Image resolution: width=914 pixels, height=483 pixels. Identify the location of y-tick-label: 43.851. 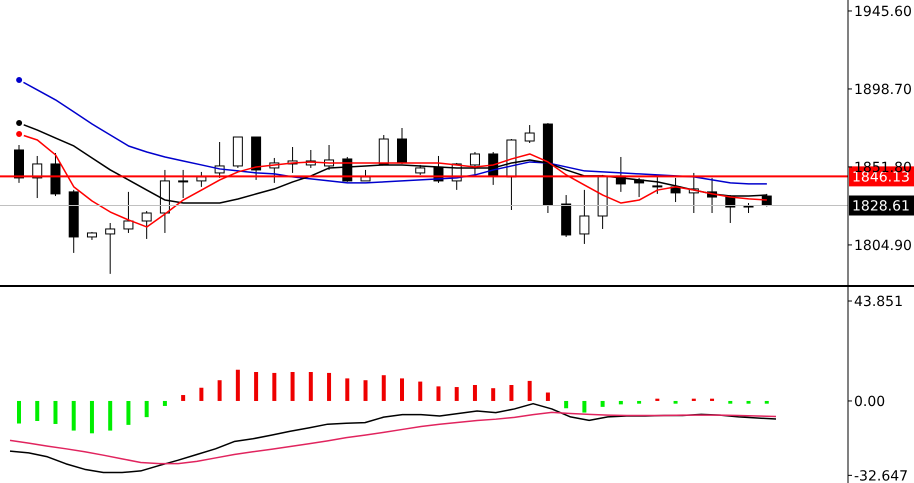
(878, 302).